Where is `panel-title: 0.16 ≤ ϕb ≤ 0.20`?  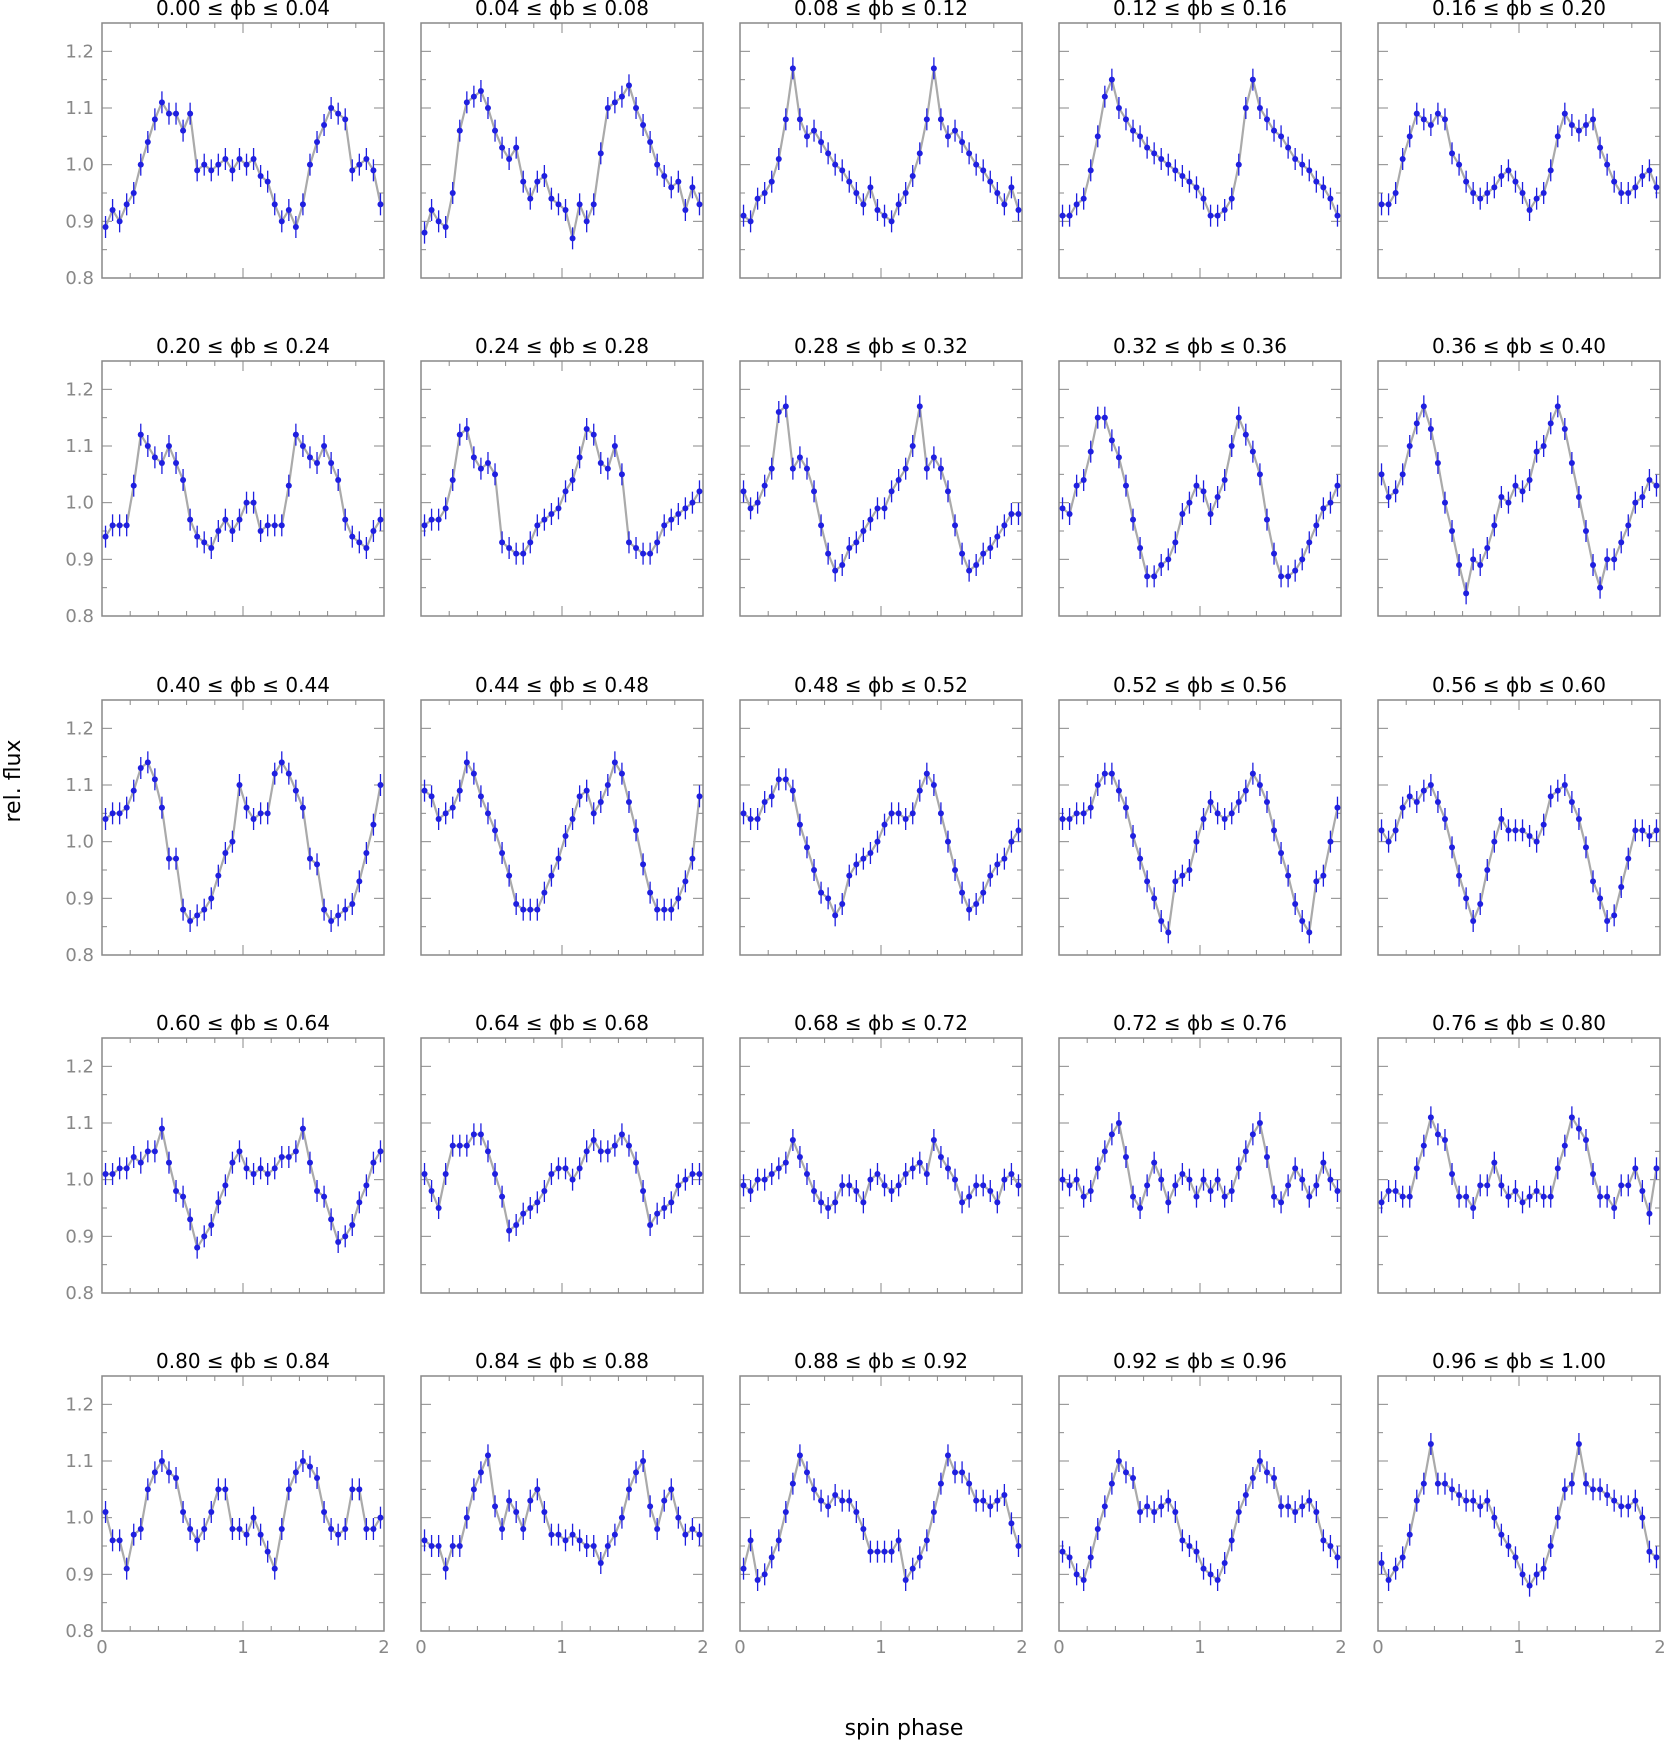
panel-title: 0.16 ≤ ϕb ≤ 0.20 is located at coordinates (1519, 10).